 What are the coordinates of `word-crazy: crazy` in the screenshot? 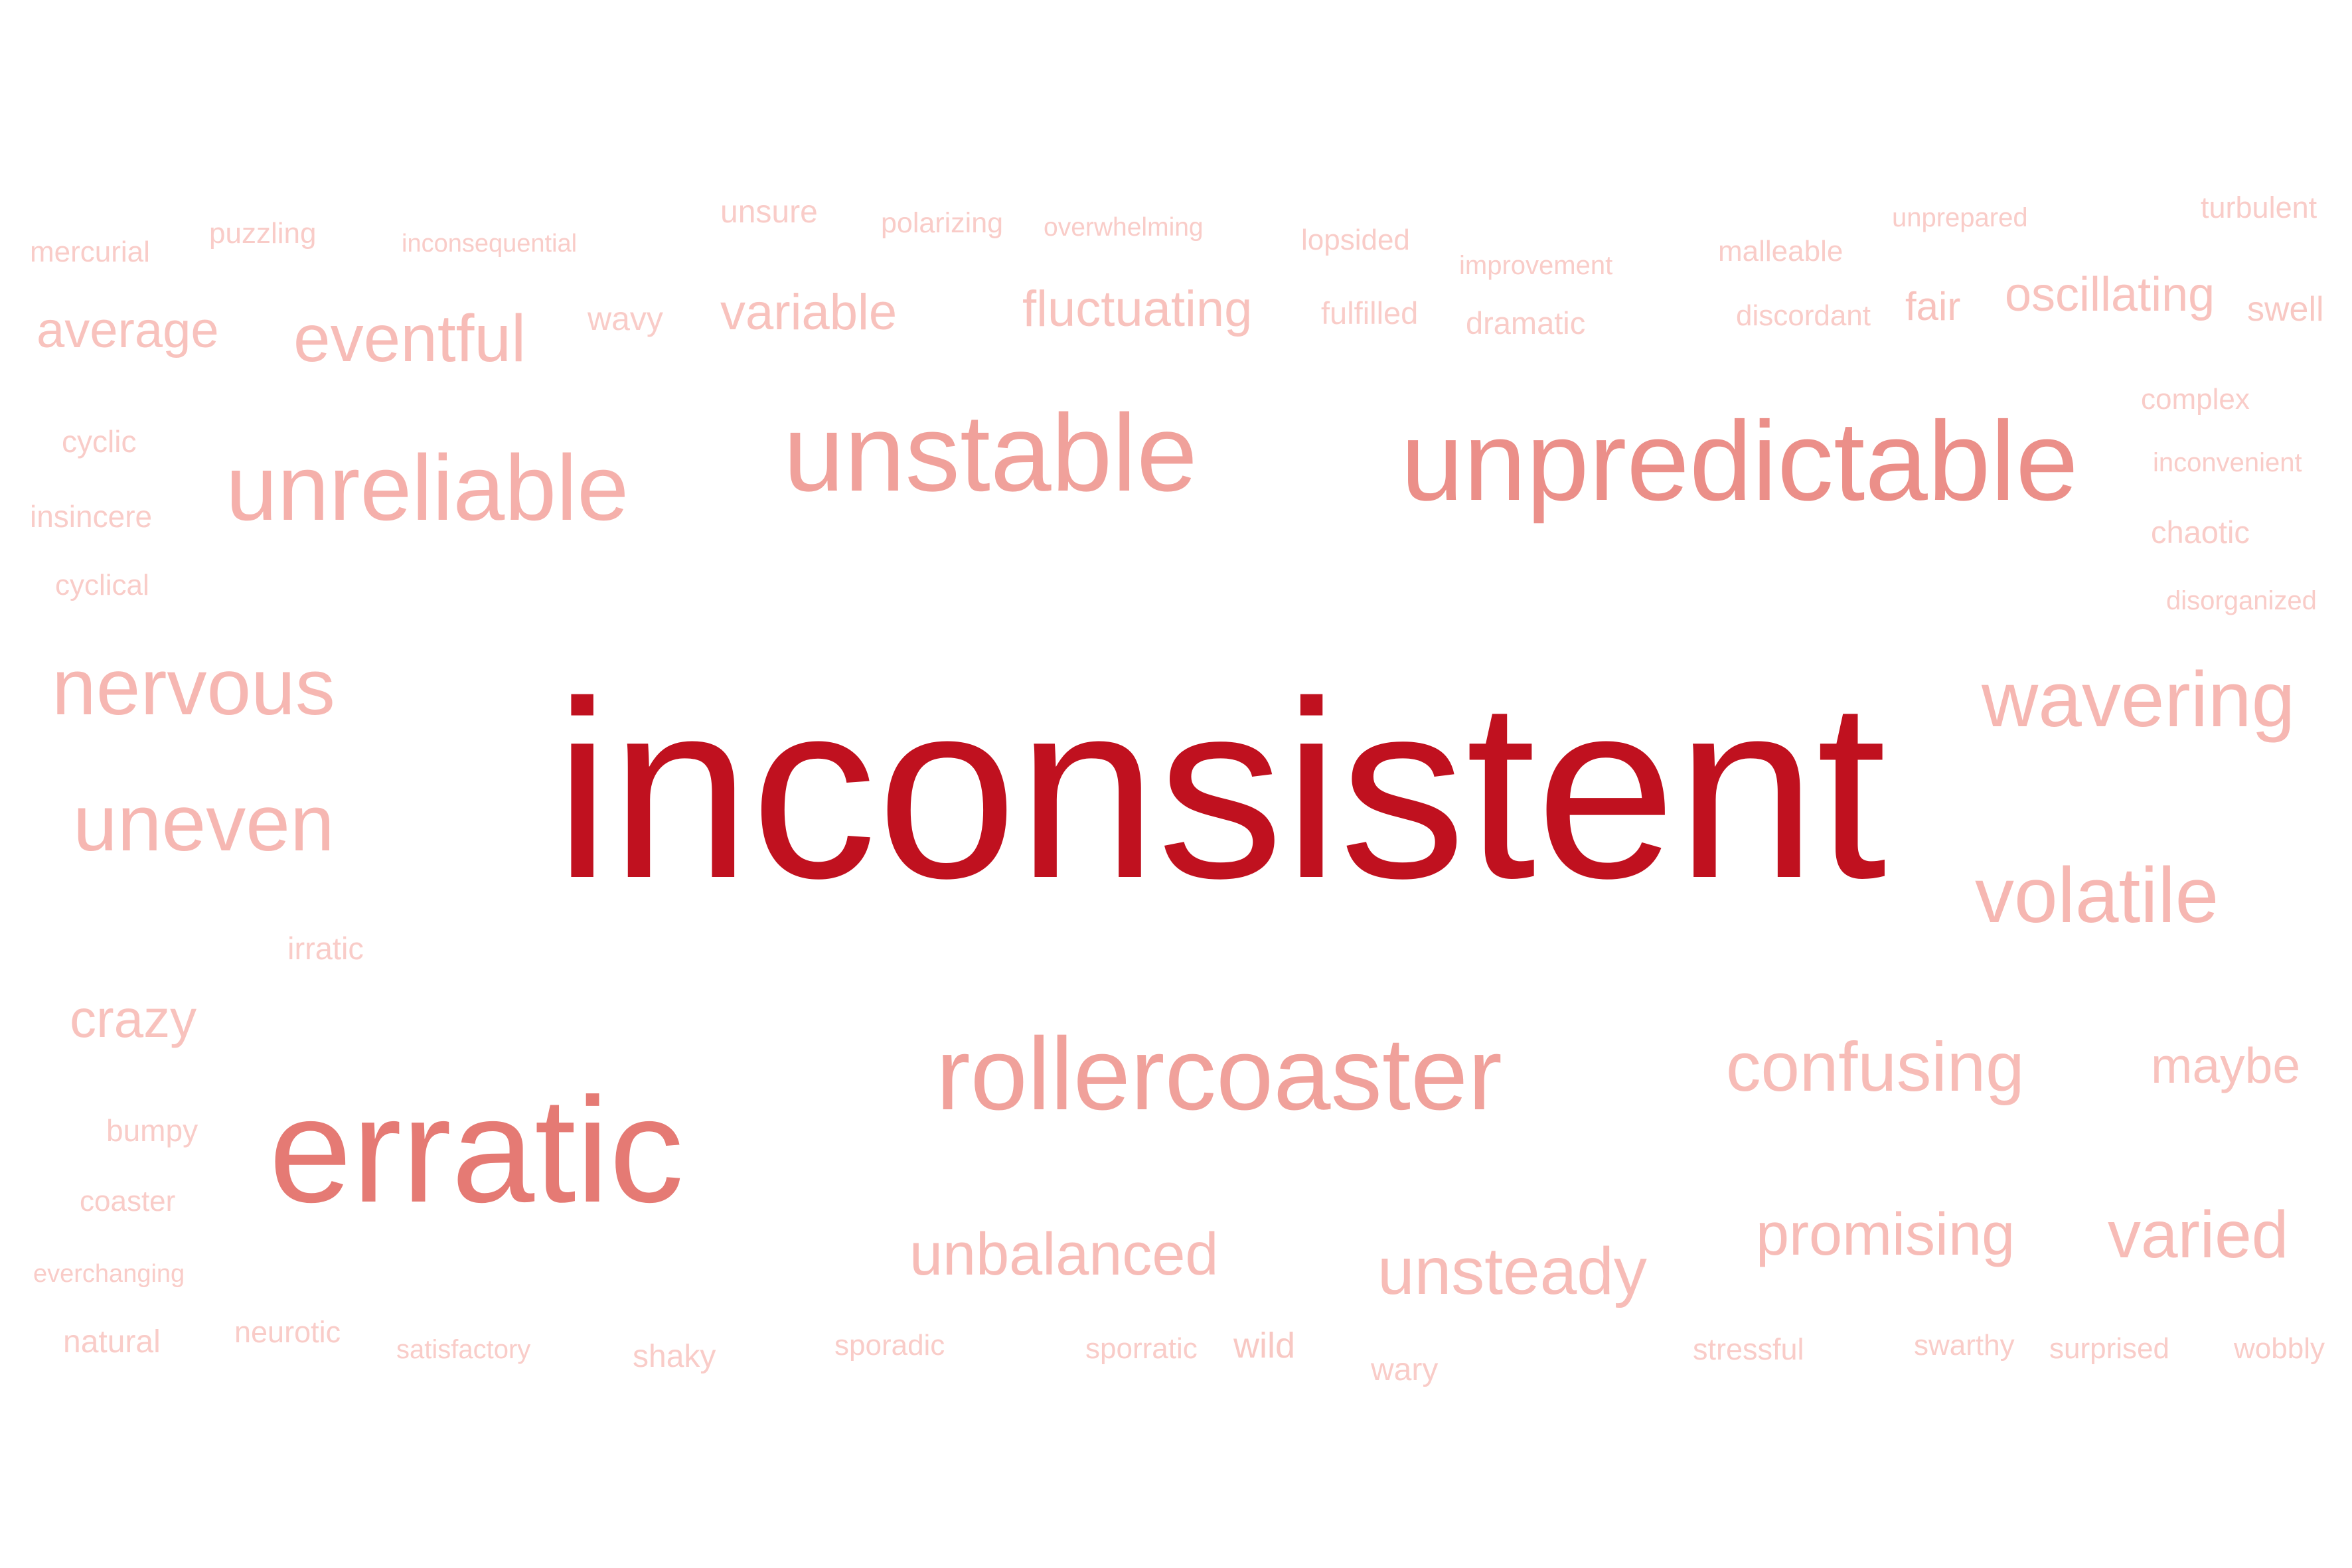 It's located at (134, 1019).